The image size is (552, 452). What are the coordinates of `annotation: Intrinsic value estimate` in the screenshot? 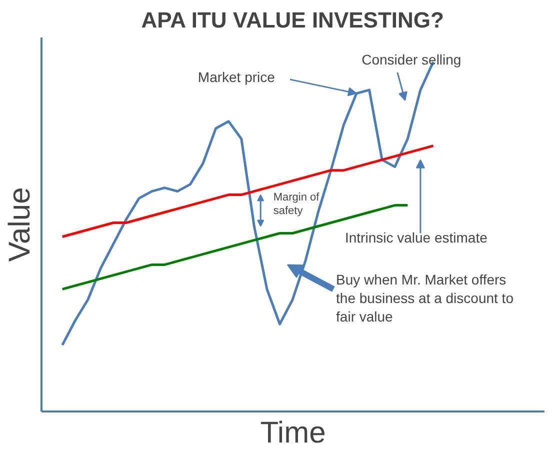 It's located at (416, 238).